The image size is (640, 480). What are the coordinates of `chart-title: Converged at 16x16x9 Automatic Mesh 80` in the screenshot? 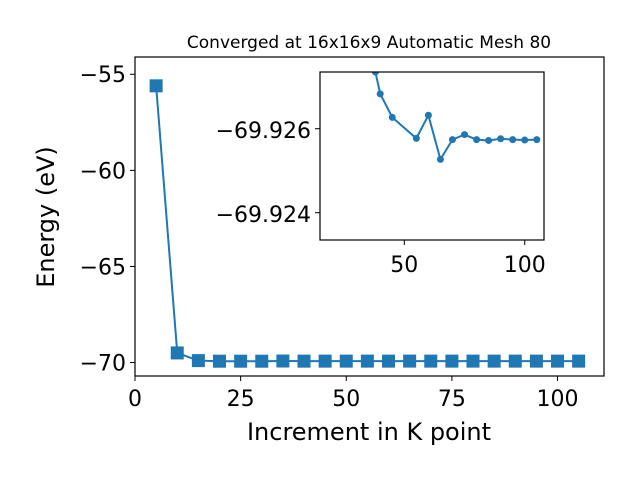 It's located at (369, 43).